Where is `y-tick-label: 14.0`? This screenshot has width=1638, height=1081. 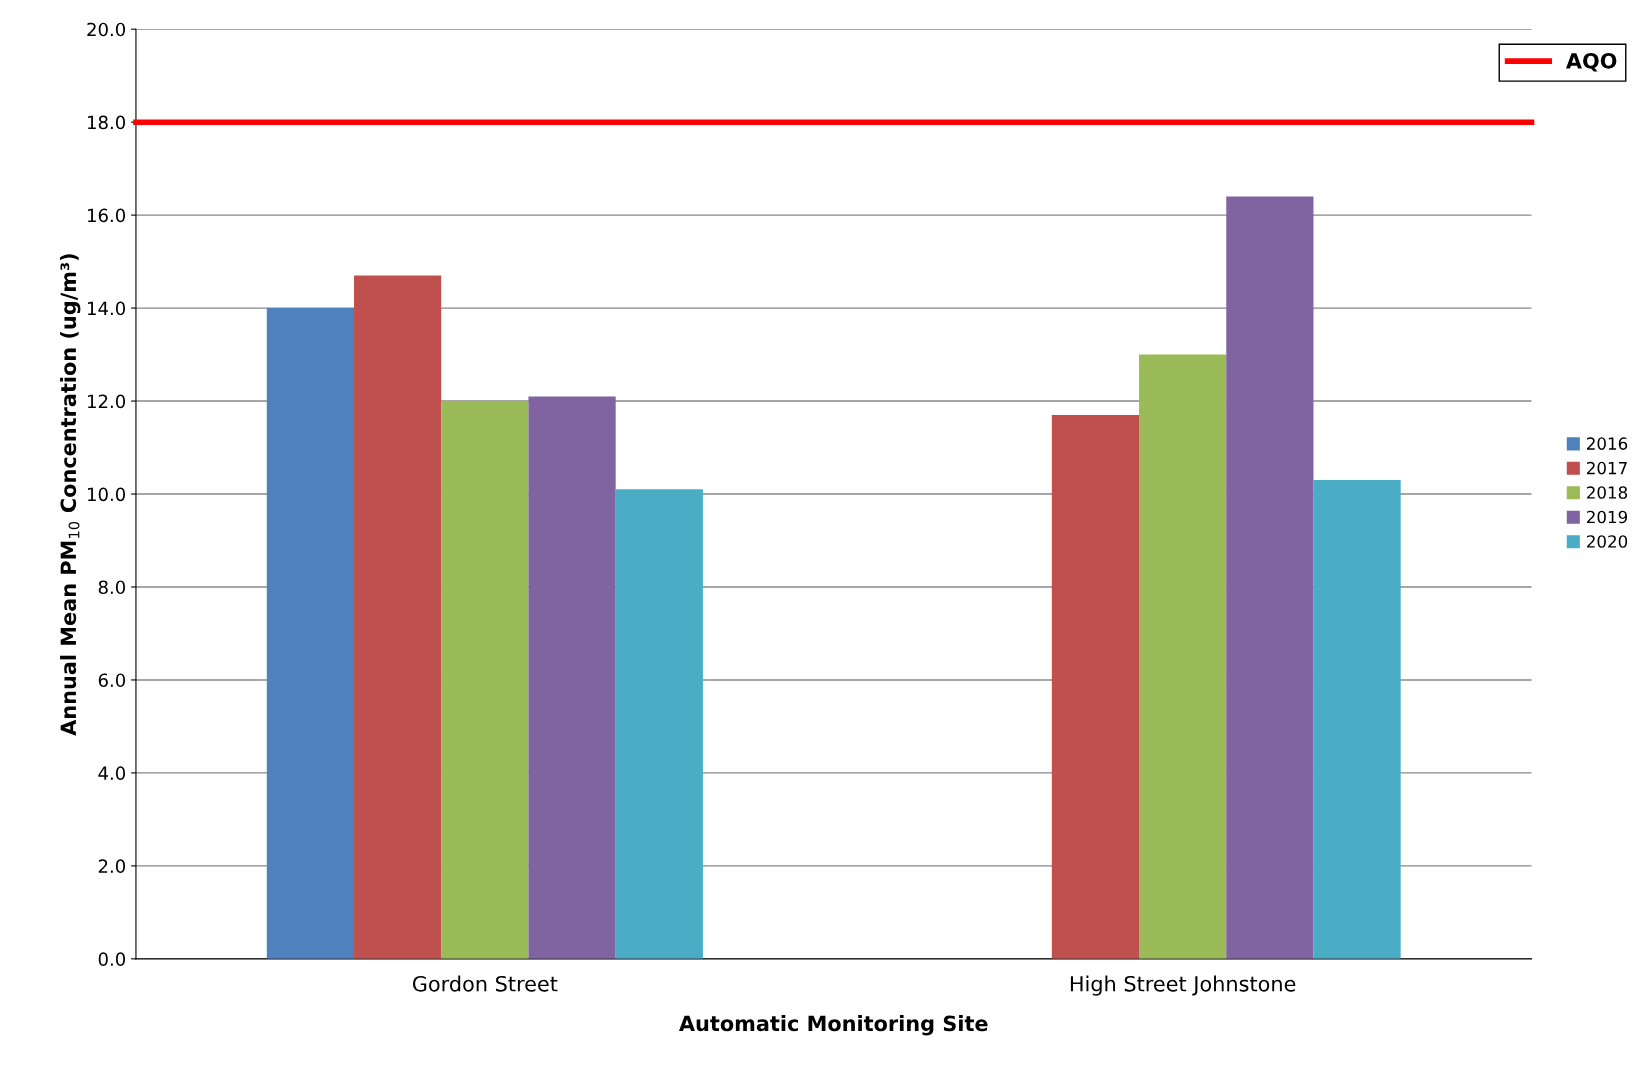
y-tick-label: 14.0 is located at coordinates (107, 308).